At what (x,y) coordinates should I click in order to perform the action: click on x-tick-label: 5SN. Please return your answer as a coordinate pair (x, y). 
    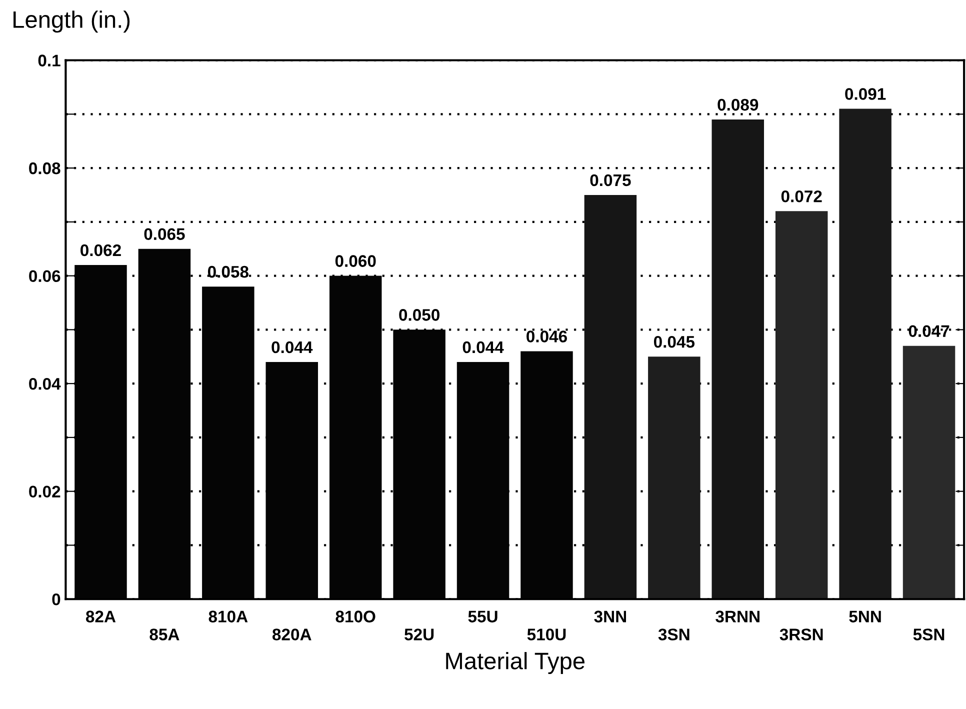
    Looking at the image, I should click on (928, 634).